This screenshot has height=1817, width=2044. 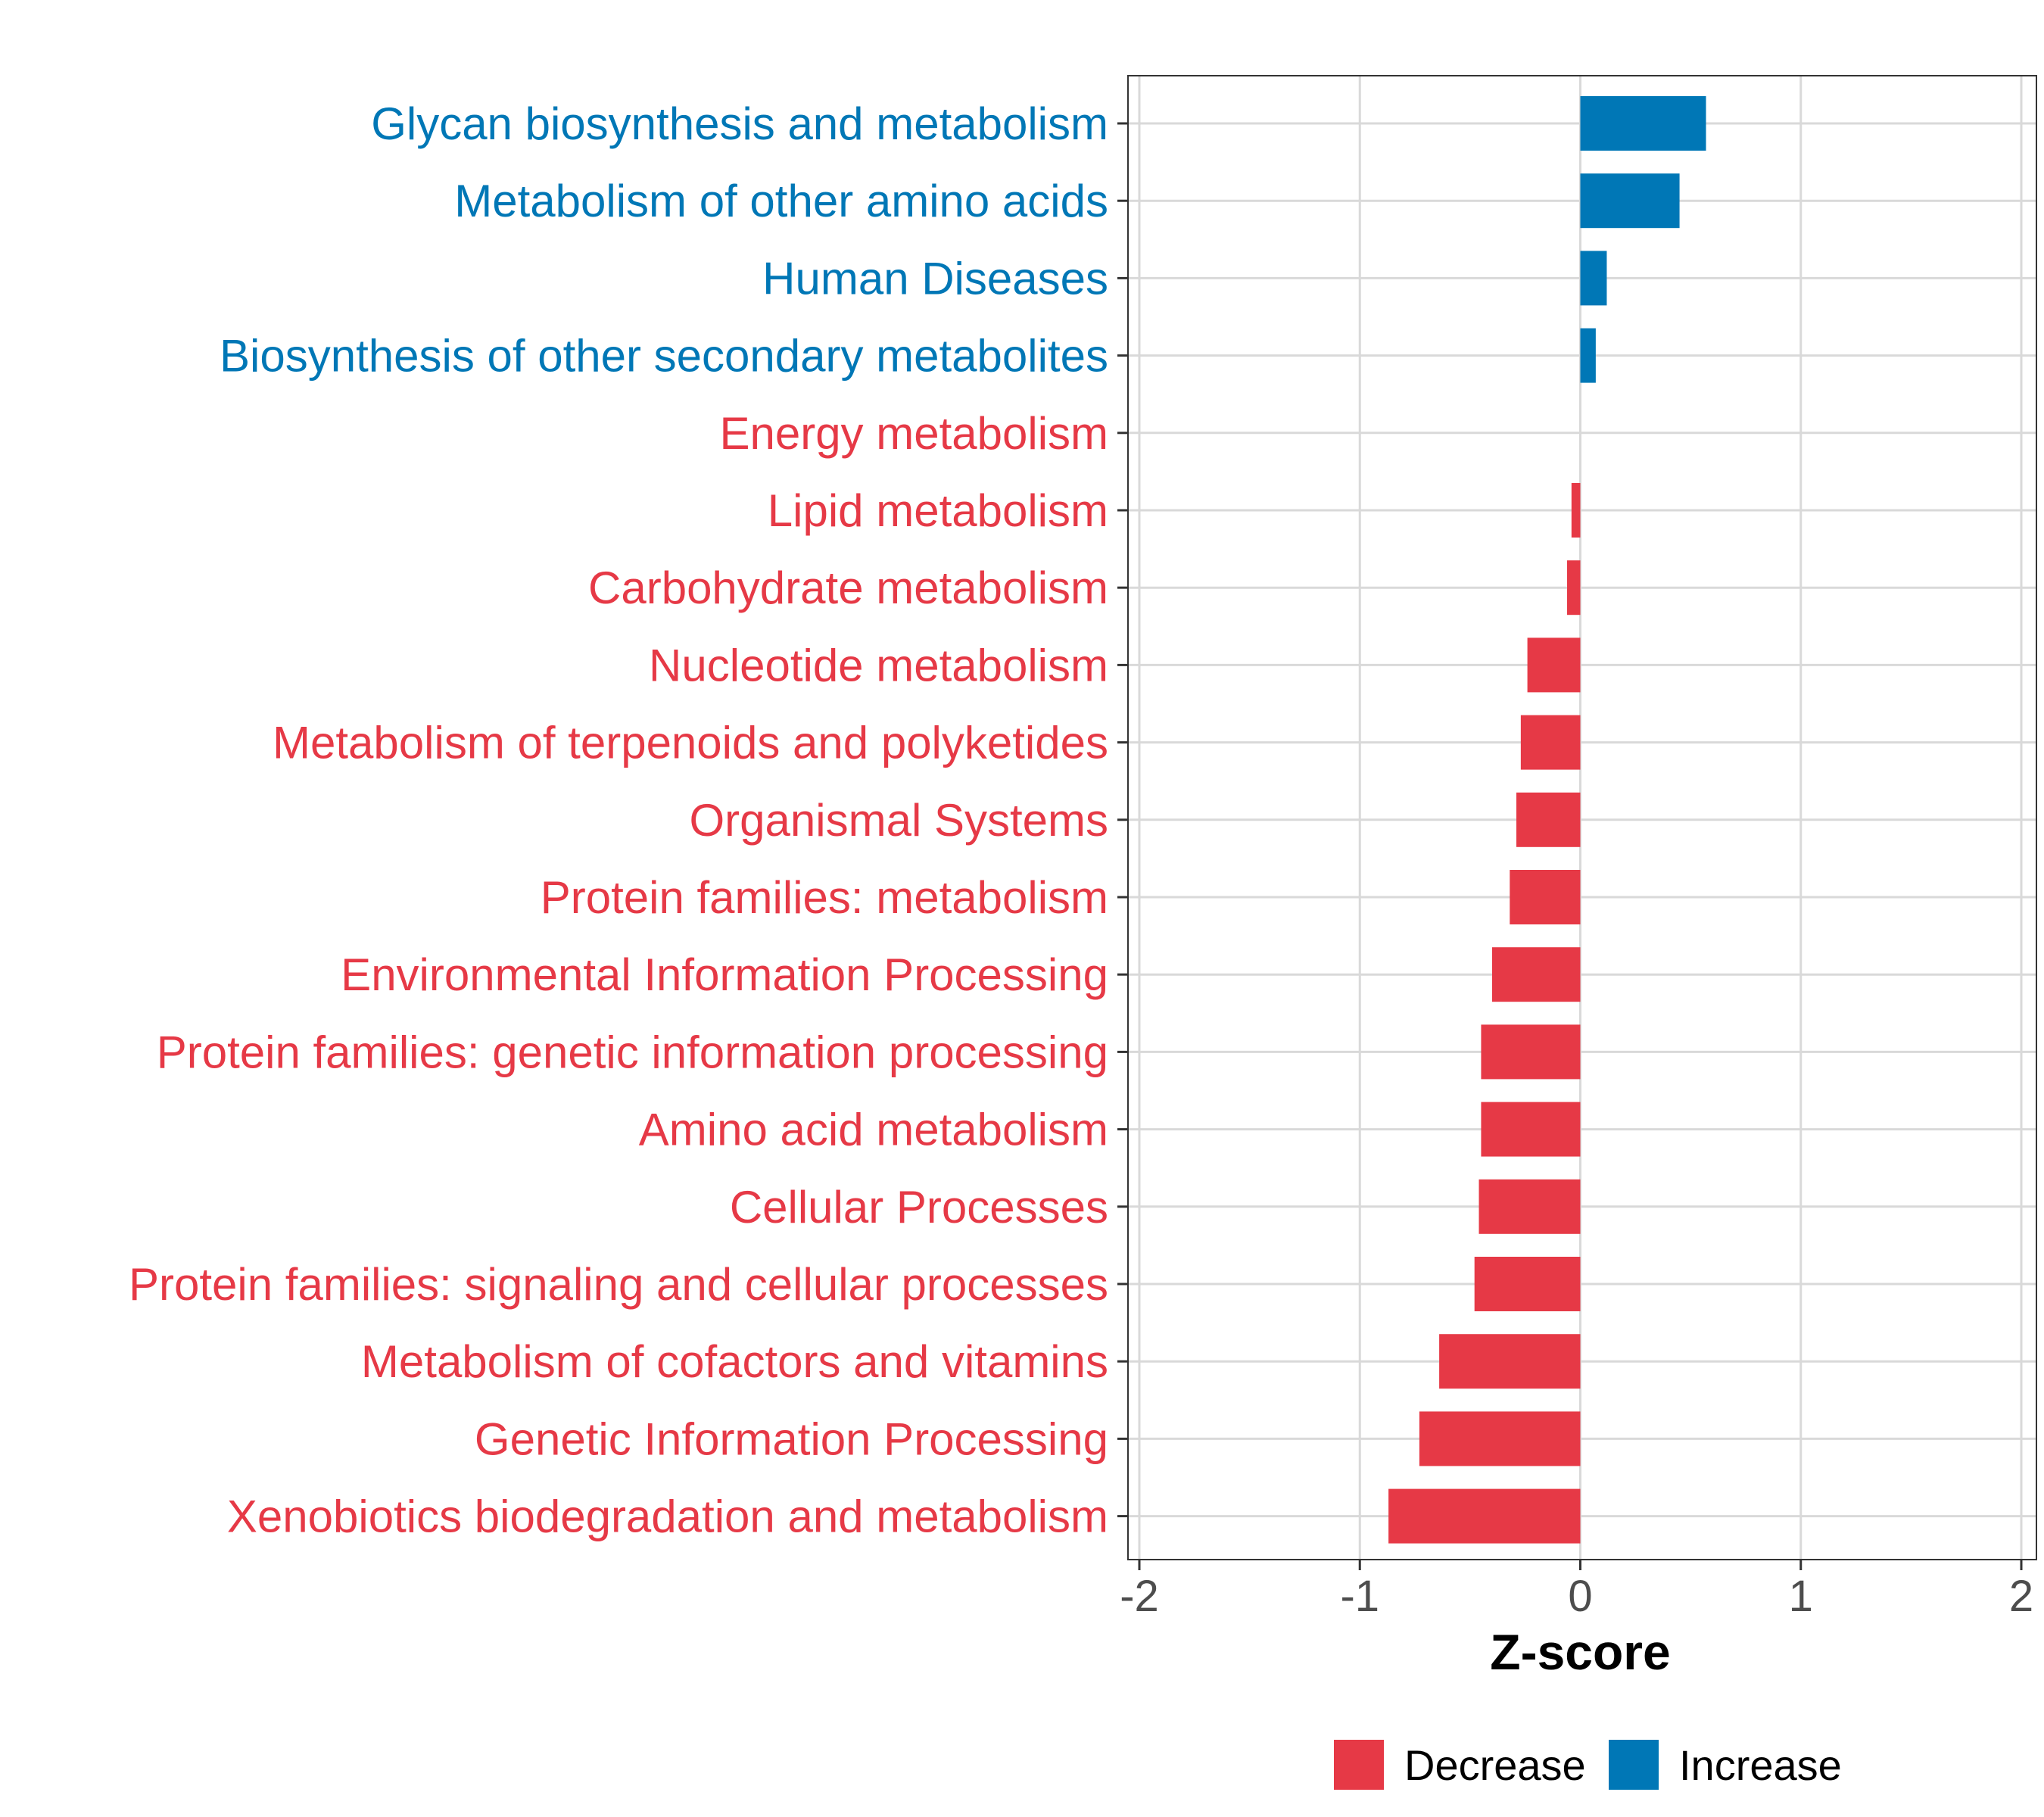 What do you see at coordinates (935, 278) in the screenshot?
I see `category-label: Human Diseases` at bounding box center [935, 278].